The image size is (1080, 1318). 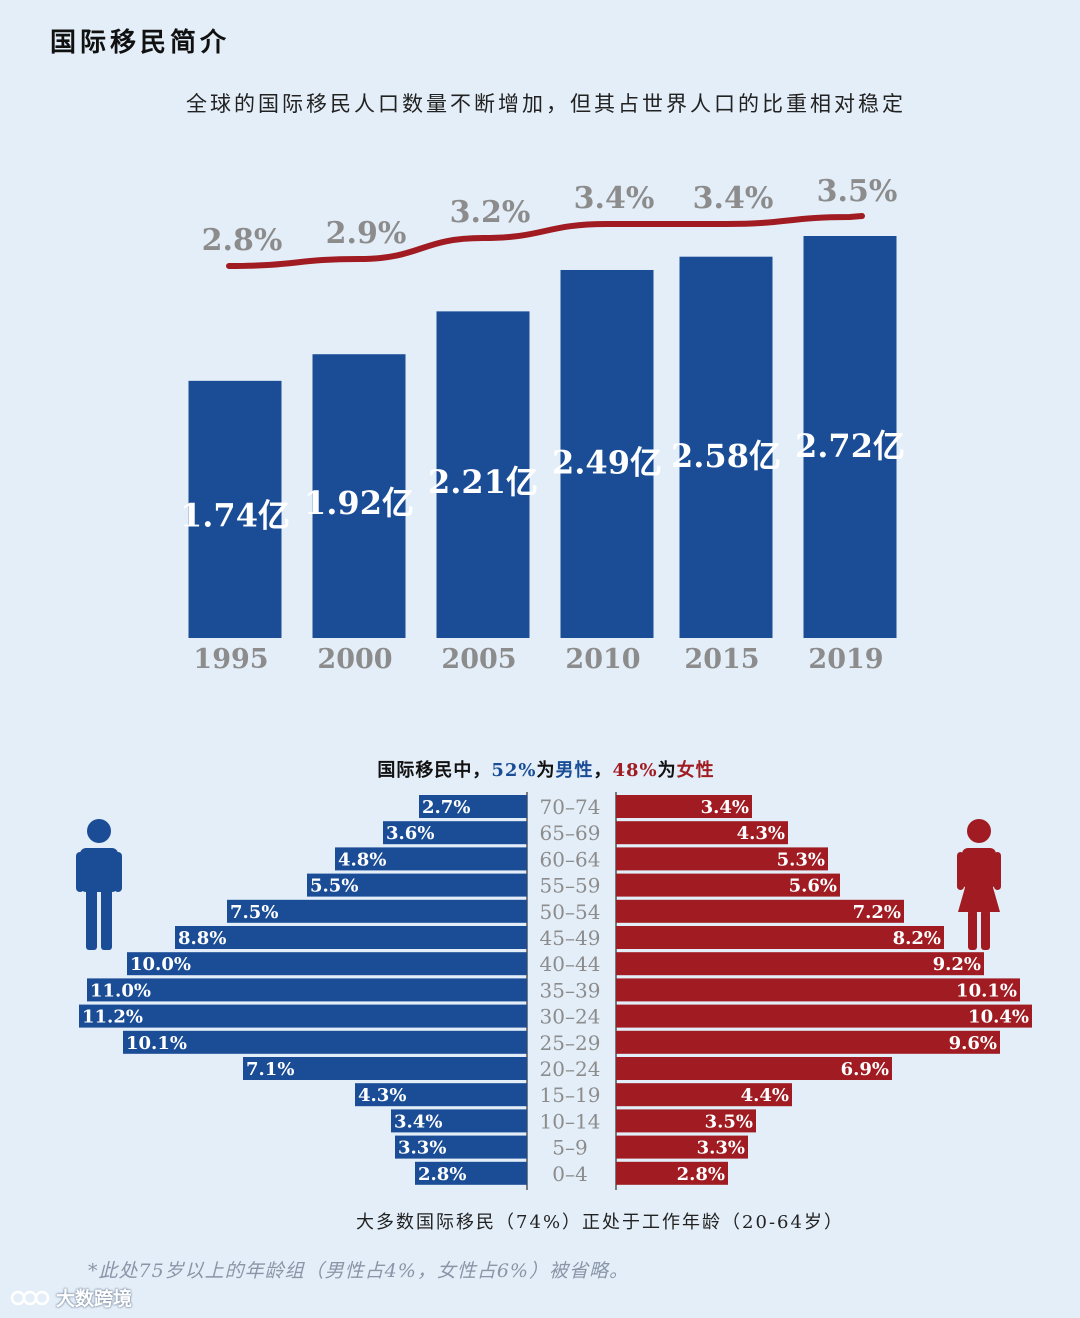 I want to click on bar-2015, so click(x=726, y=447).